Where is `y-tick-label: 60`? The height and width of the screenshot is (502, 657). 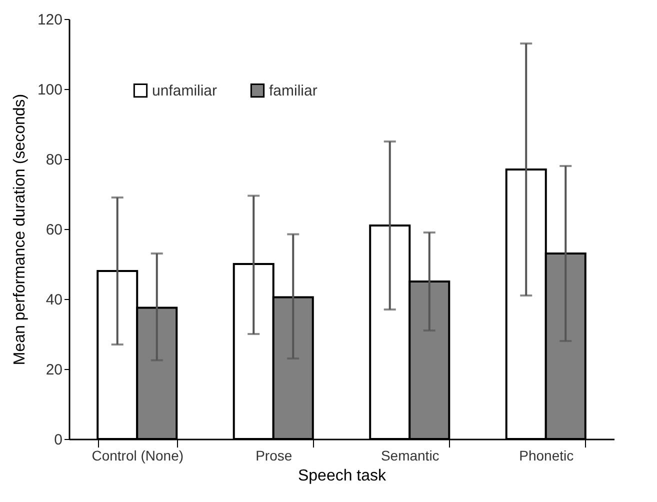
y-tick-label: 60 is located at coordinates (54, 230).